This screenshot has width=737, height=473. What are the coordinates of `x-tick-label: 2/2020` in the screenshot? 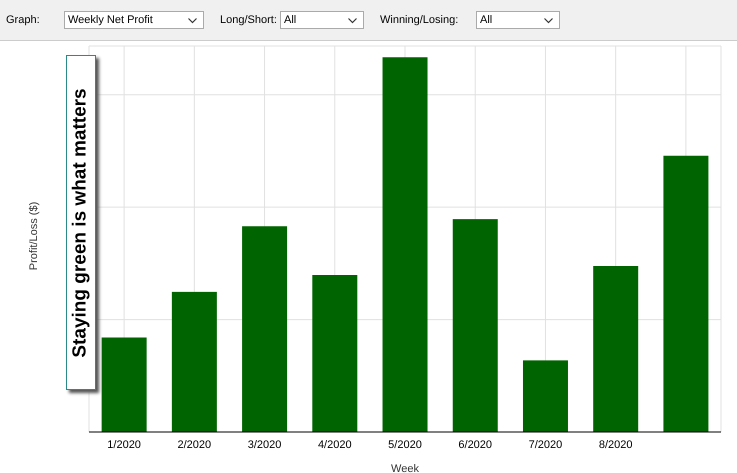 It's located at (195, 444).